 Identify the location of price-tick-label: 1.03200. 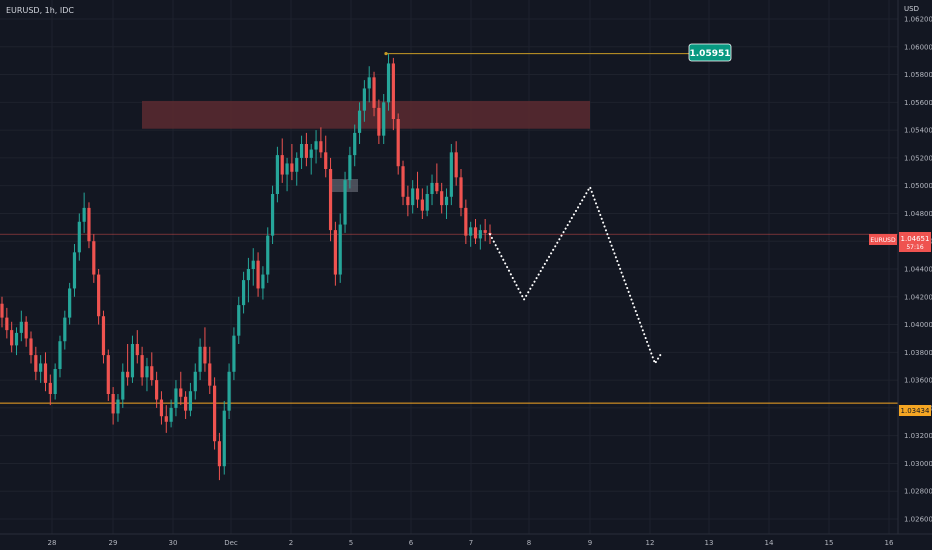
(918, 436).